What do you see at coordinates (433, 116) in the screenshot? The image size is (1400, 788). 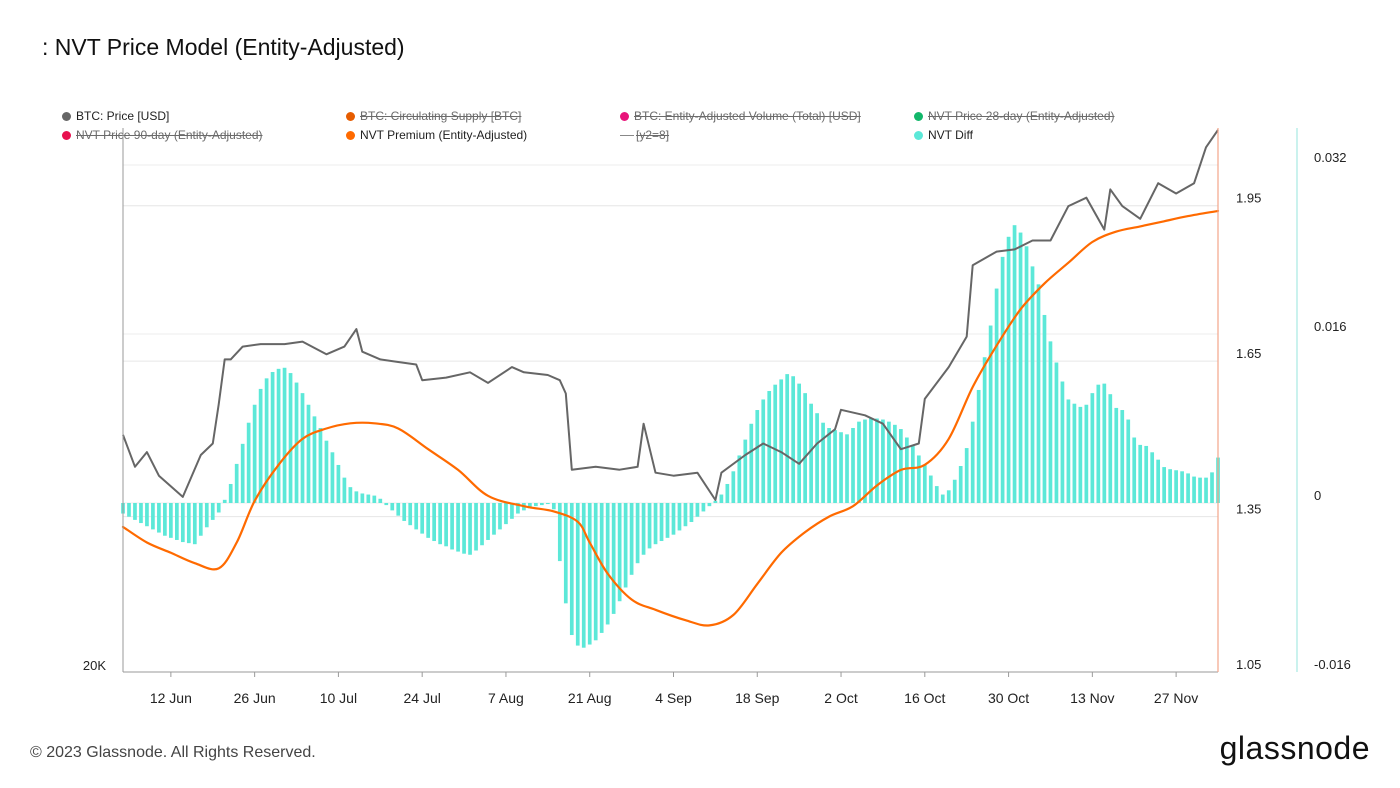 I see `legend-item-1: BTC: Circulating Supply [BTC]` at bounding box center [433, 116].